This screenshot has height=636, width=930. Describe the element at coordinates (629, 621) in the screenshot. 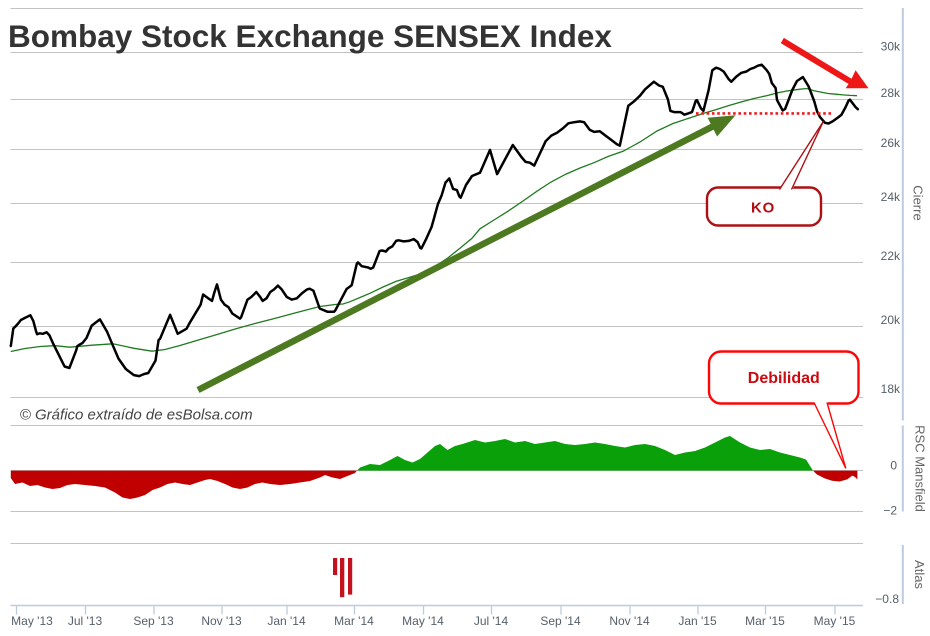

I see `svg-text: Nov '14` at that location.